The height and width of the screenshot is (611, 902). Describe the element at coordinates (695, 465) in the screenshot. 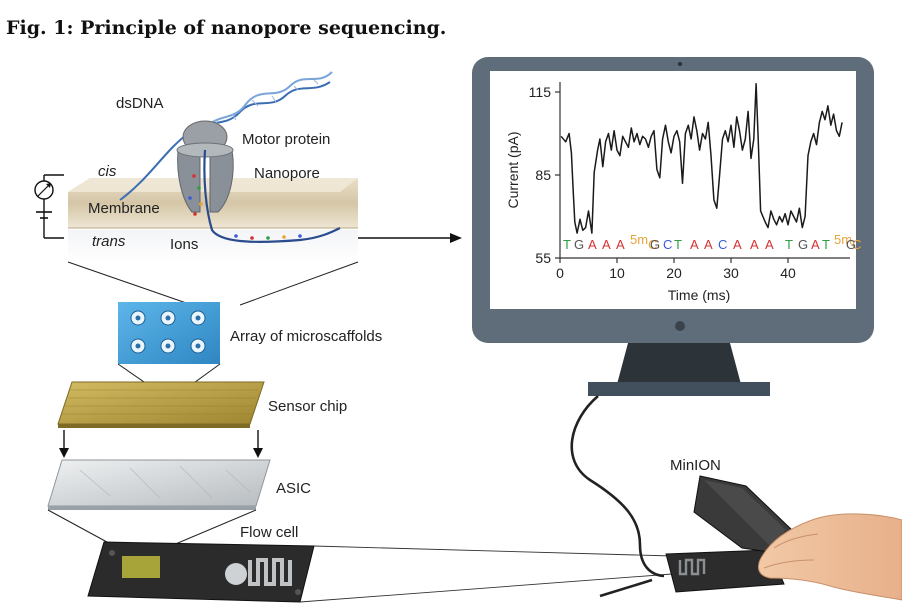

I see `label-minion: MinION` at that location.